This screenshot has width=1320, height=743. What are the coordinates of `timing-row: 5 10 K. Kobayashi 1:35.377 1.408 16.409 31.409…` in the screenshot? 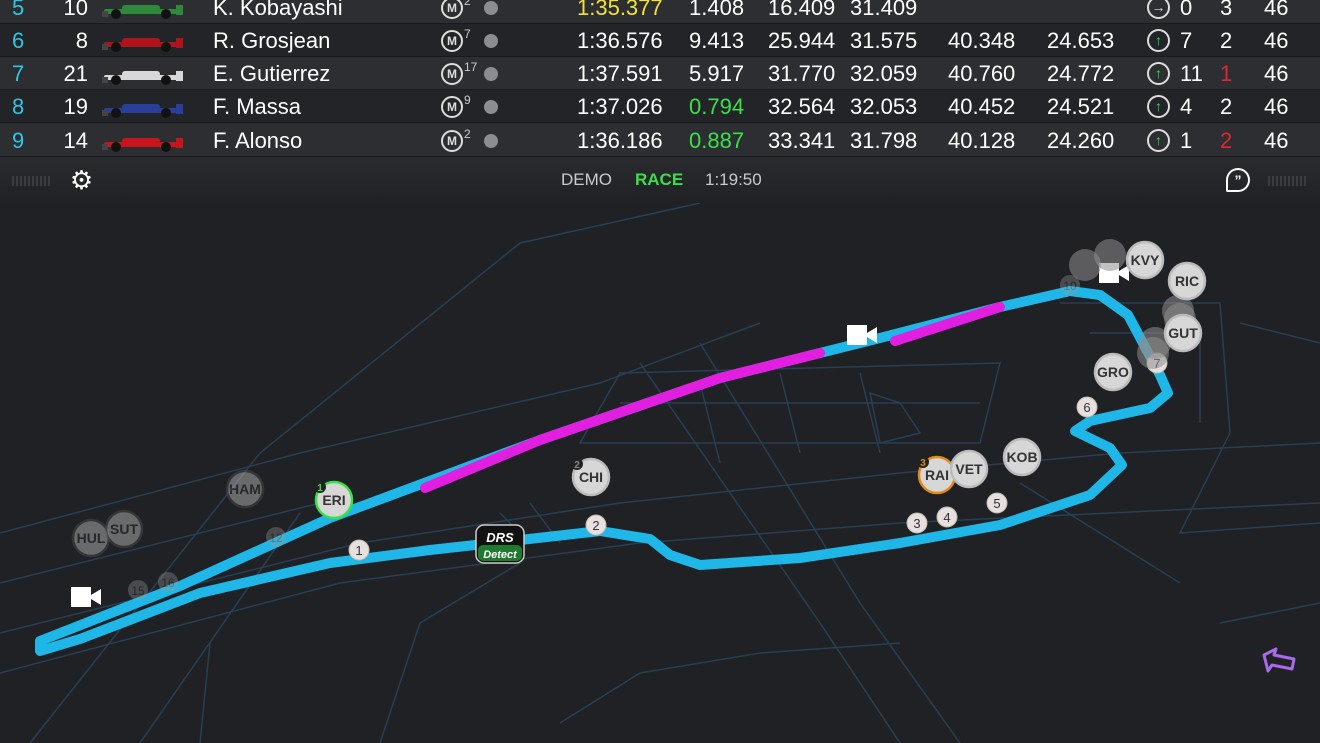 It's located at (660, 12).